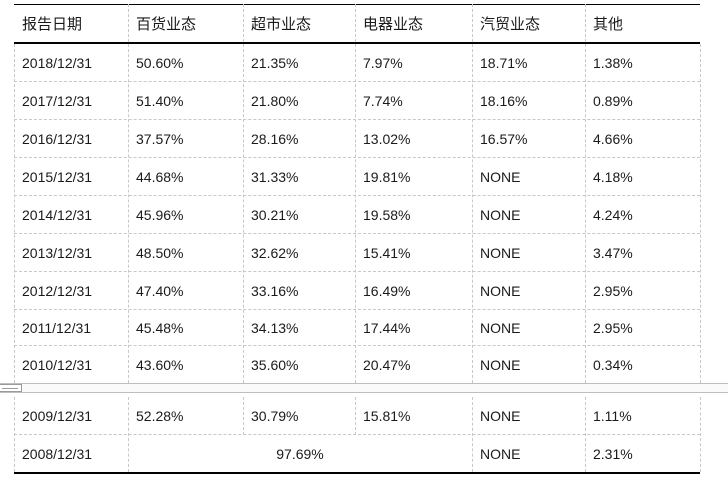 The image size is (728, 478). Describe the element at coordinates (160, 62) in the screenshot. I see `cell-department-store: 50.60%` at that location.